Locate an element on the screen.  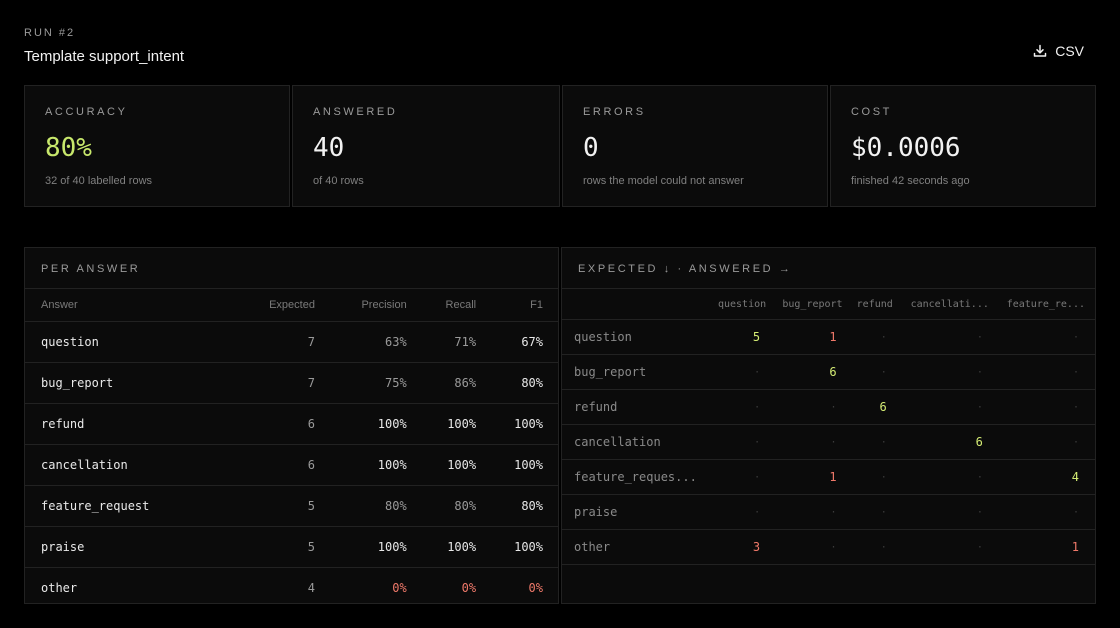
stat-label: ANSWERED is located at coordinates (355, 112).